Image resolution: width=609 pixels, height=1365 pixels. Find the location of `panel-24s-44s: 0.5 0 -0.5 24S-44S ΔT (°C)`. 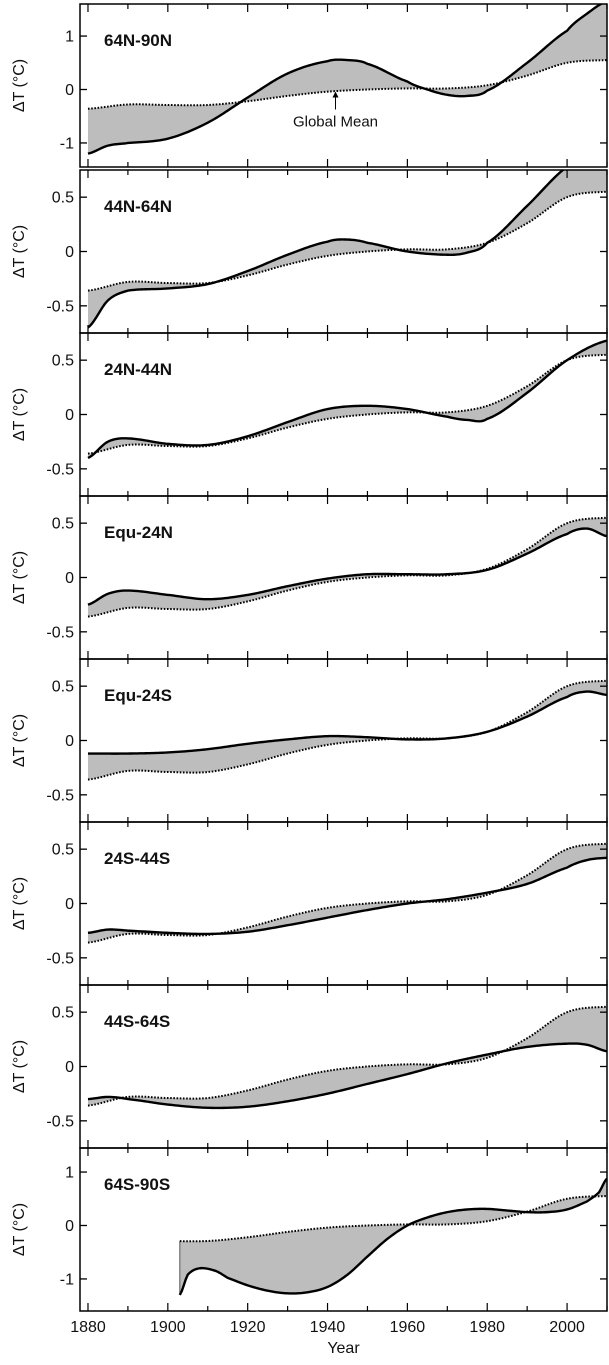

panel-24s-44s: 0.5 0 -0.5 24S-44S ΔT (°C) is located at coordinates (309, 903).